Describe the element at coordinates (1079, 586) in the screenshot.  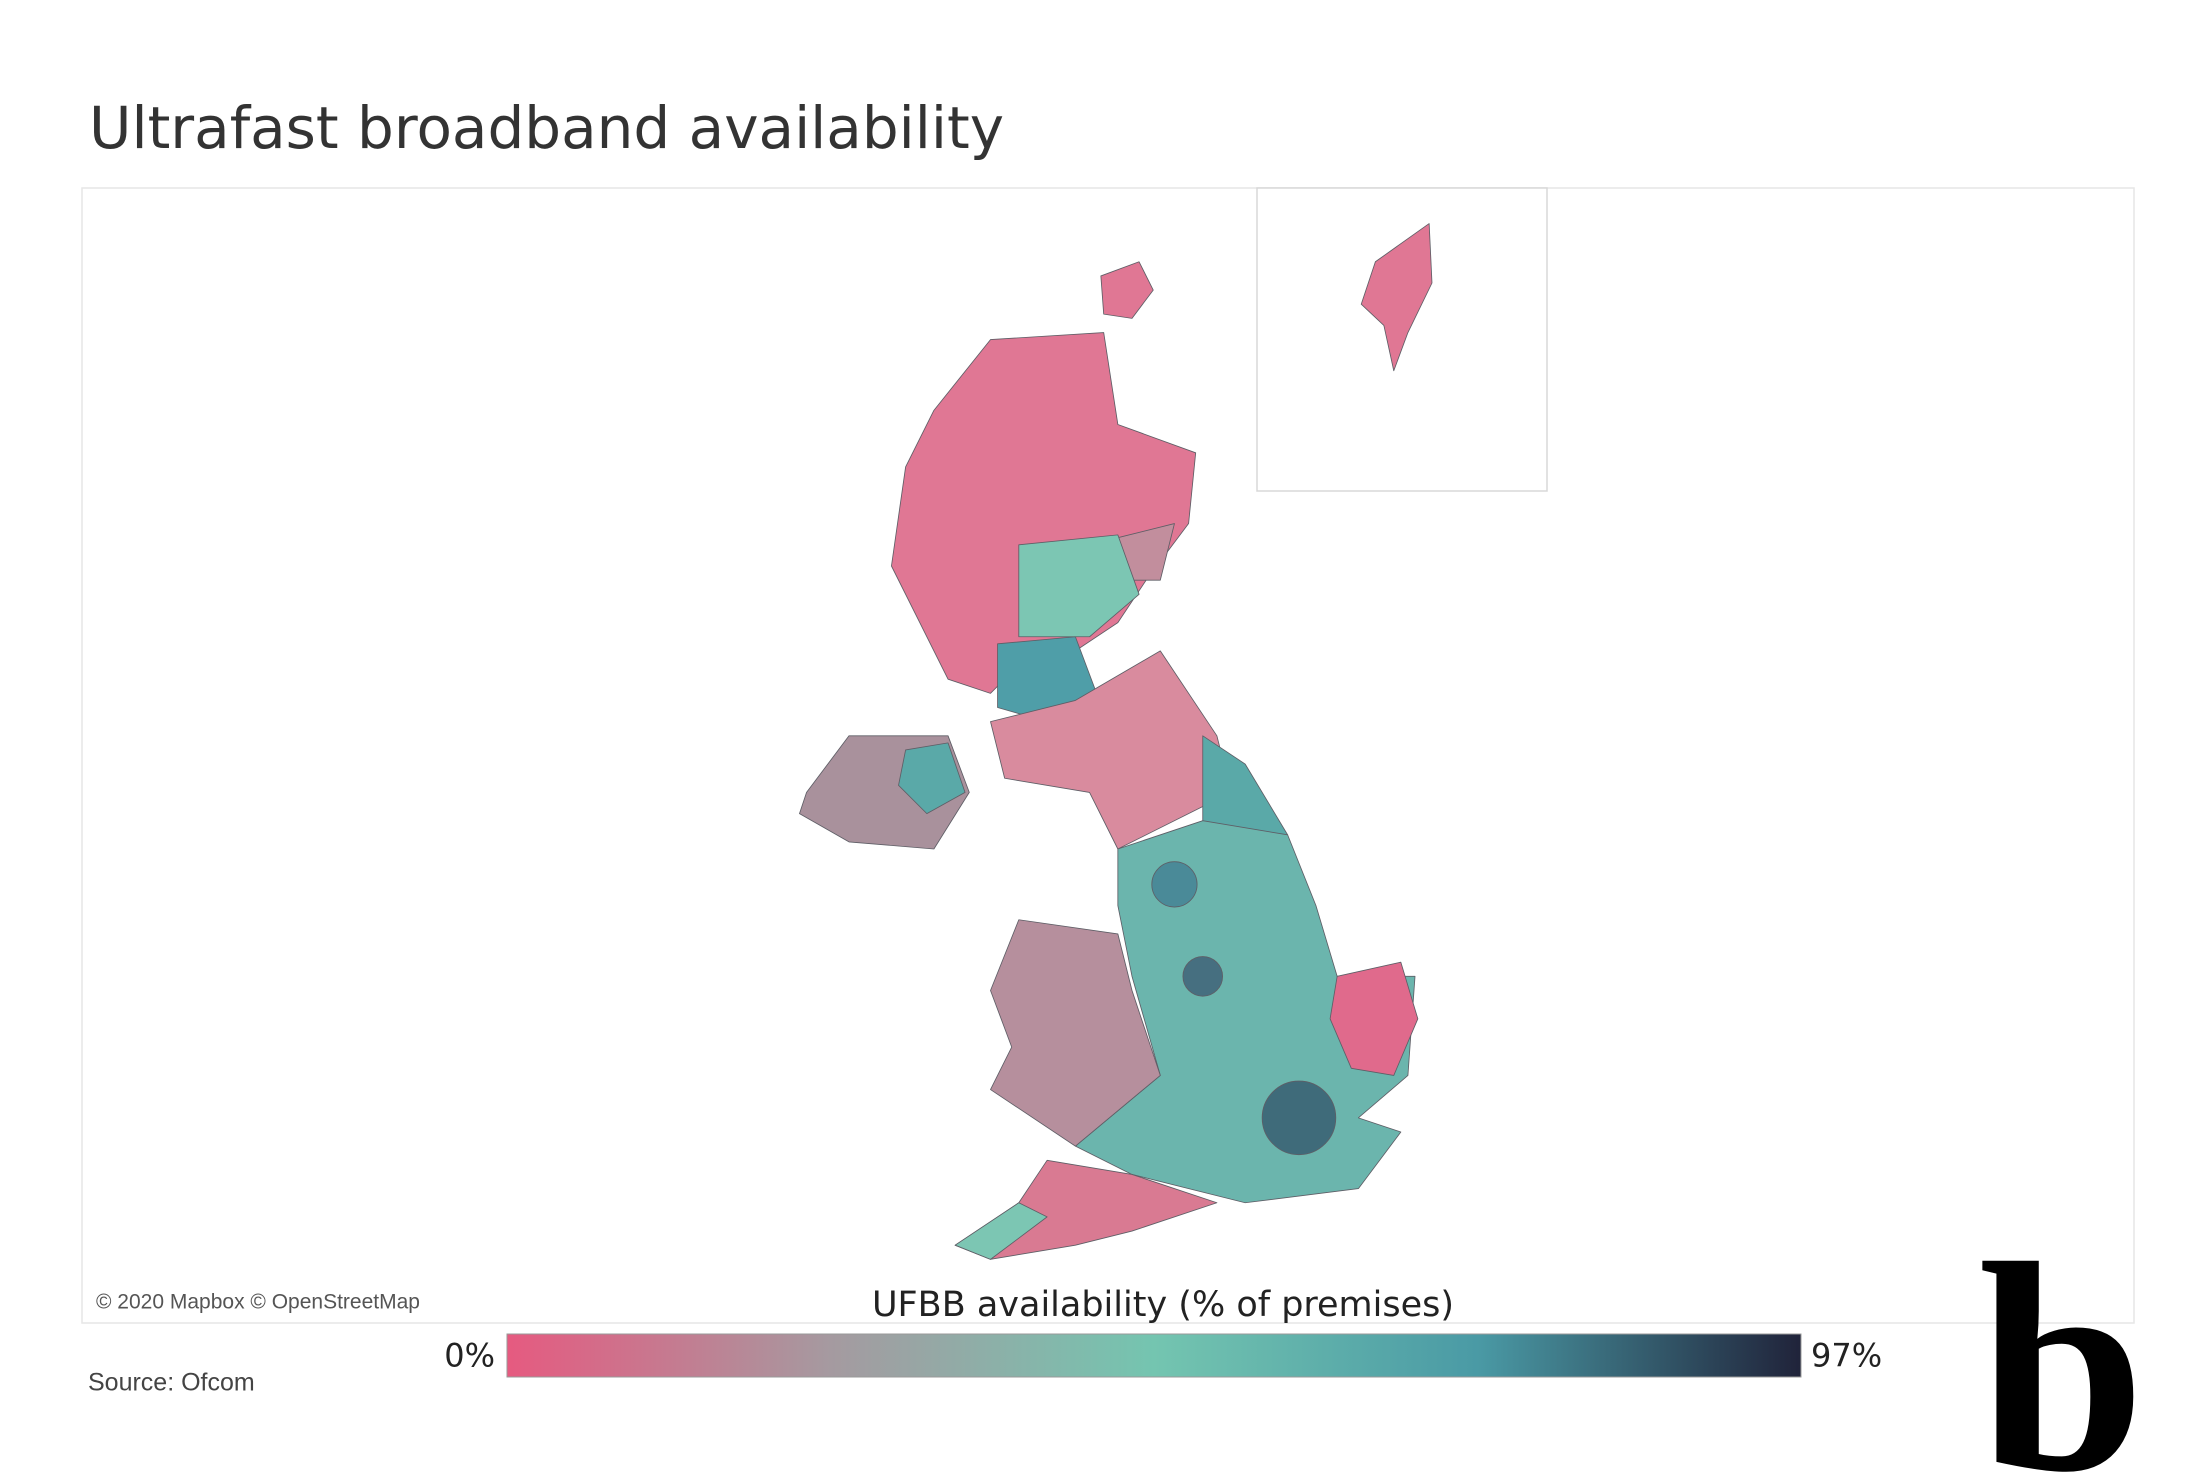
I see `region-central` at that location.